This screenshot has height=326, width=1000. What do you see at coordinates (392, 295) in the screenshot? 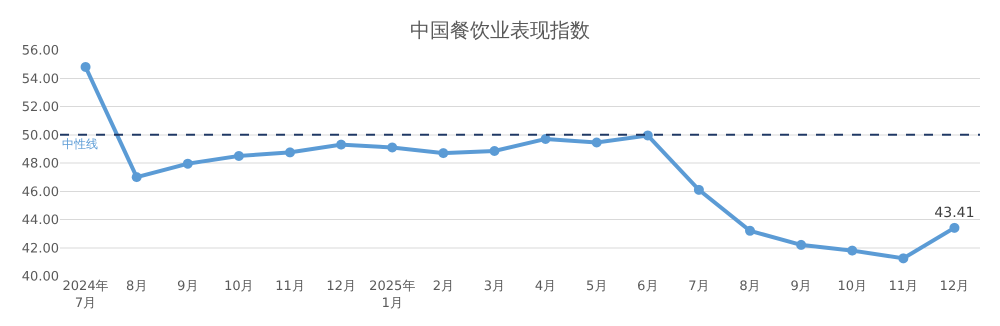
I see `x-tick-label: 2025年 1月` at bounding box center [392, 295].